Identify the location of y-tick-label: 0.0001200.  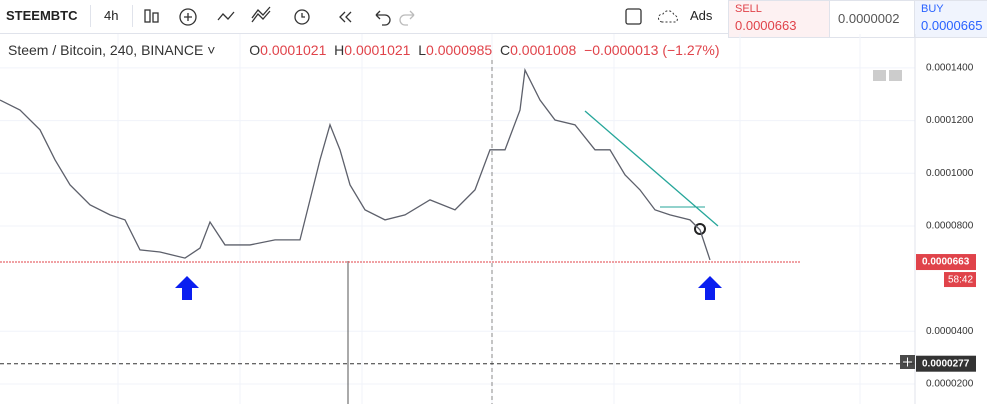
(950, 120).